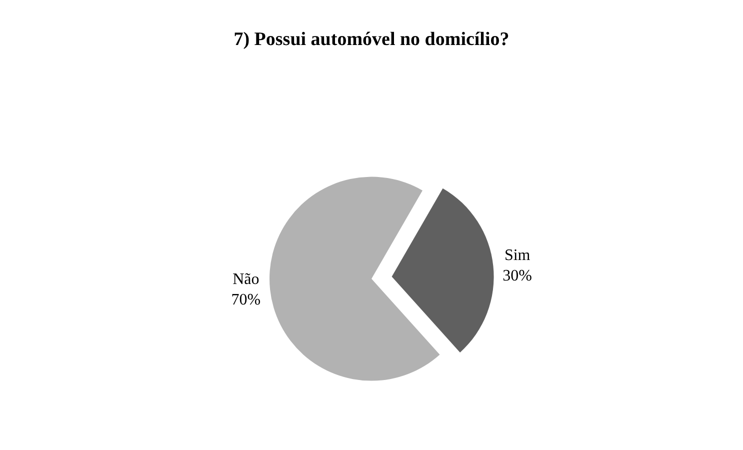 The width and height of the screenshot is (743, 450). I want to click on slice-label: Sim, so click(517, 255).